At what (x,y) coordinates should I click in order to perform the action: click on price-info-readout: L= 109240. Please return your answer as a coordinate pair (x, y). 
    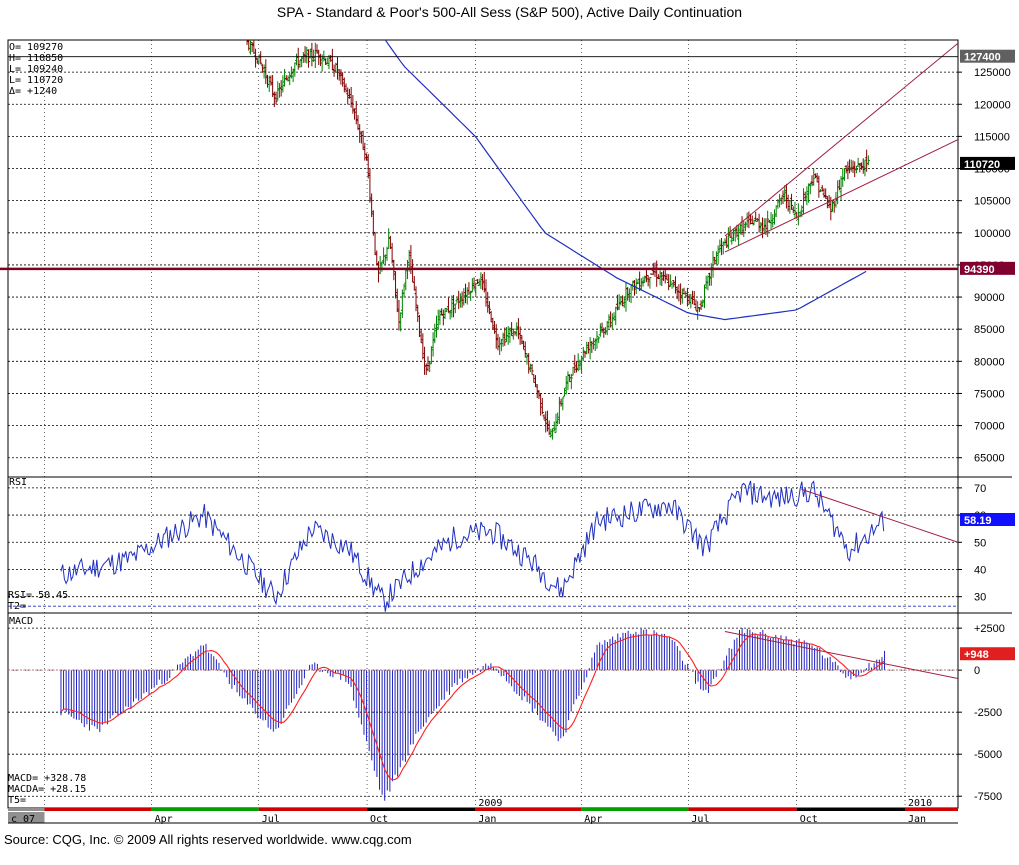
    Looking at the image, I should click on (36, 69).